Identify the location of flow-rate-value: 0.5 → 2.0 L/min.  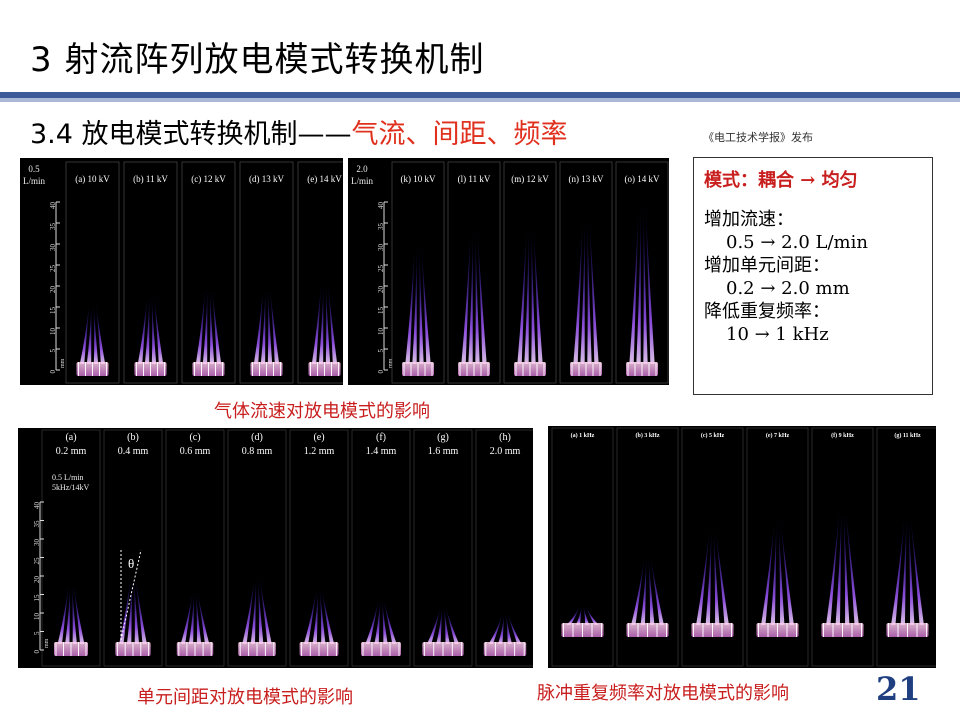
(797, 242).